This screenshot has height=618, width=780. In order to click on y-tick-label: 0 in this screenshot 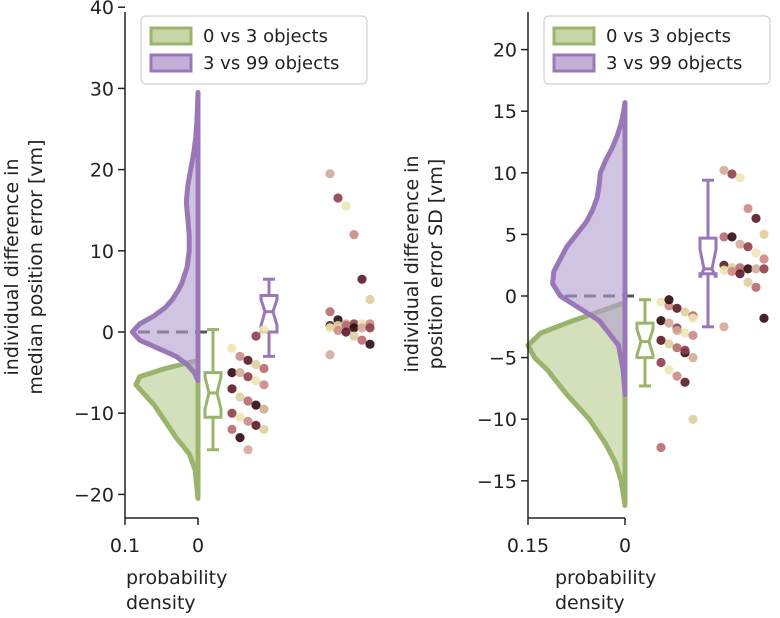, I will do `click(511, 297)`.